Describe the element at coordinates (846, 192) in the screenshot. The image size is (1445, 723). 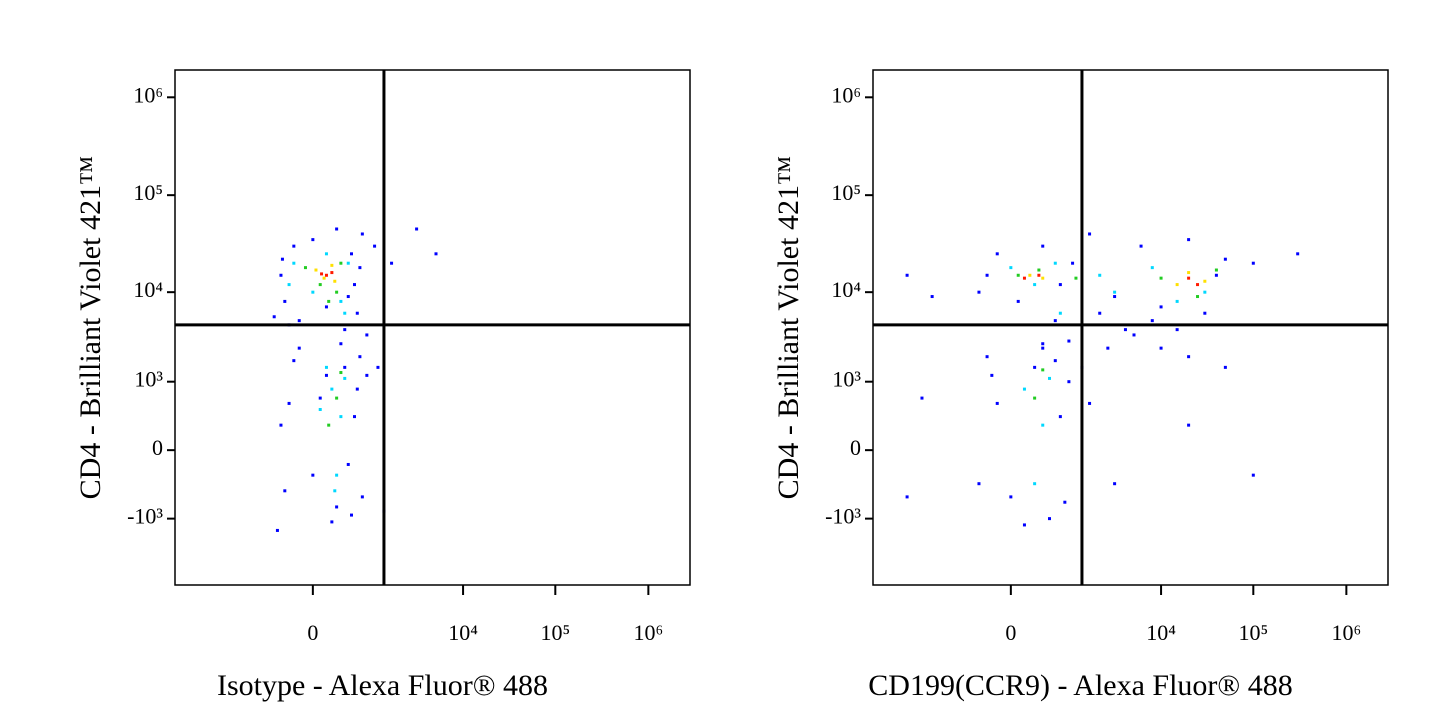
I see `y-tick-label: 10⁵` at that location.